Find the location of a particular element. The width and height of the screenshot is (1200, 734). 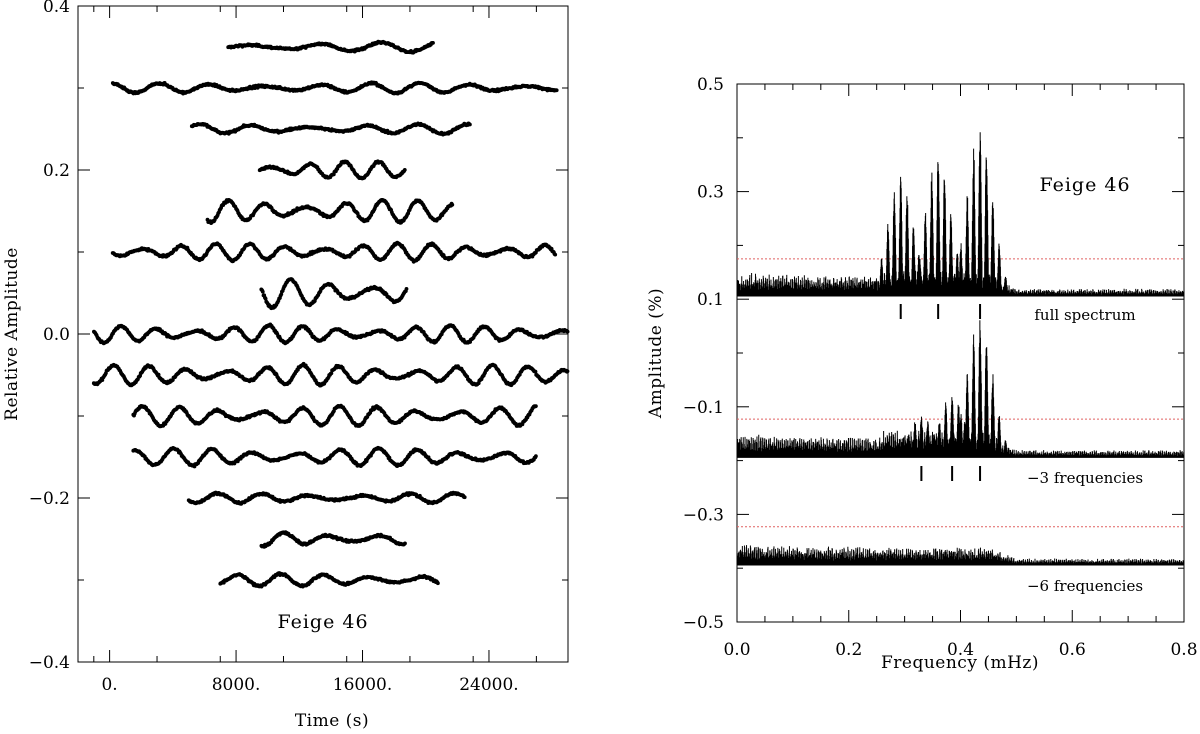

y-tick-label: 0.0 is located at coordinates (56, 335).